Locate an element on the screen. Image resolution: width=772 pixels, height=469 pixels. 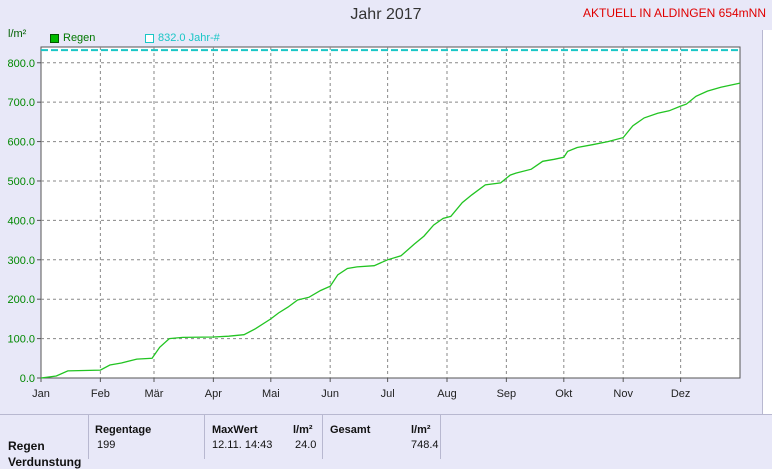
legend-average-swatch is located at coordinates (149, 38).